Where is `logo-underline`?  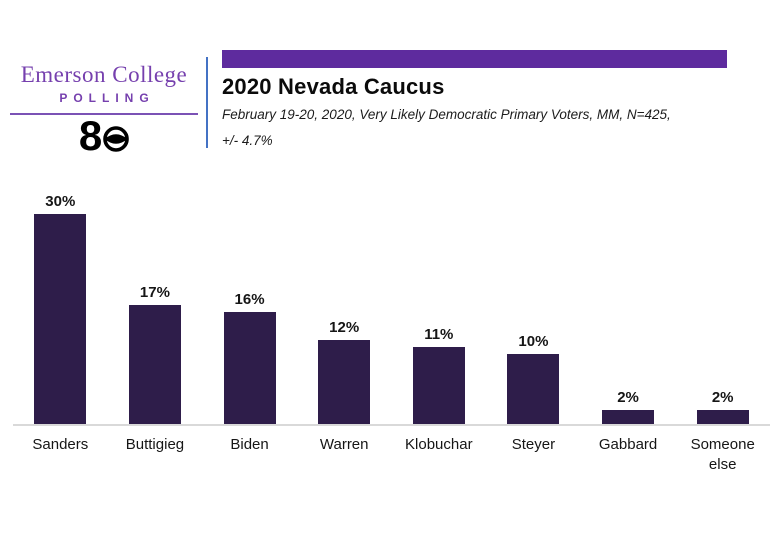 logo-underline is located at coordinates (104, 114).